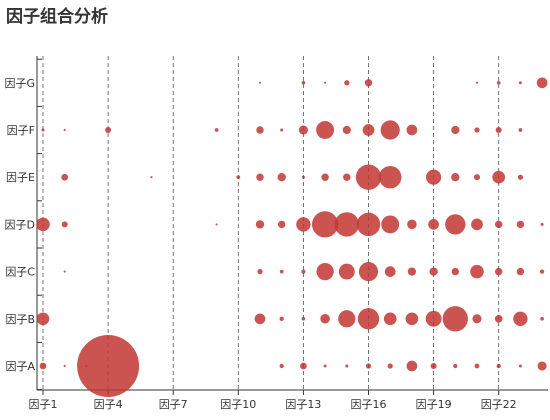  Describe the element at coordinates (499, 404) in the screenshot. I see `x-tick-label: 因子22` at that location.